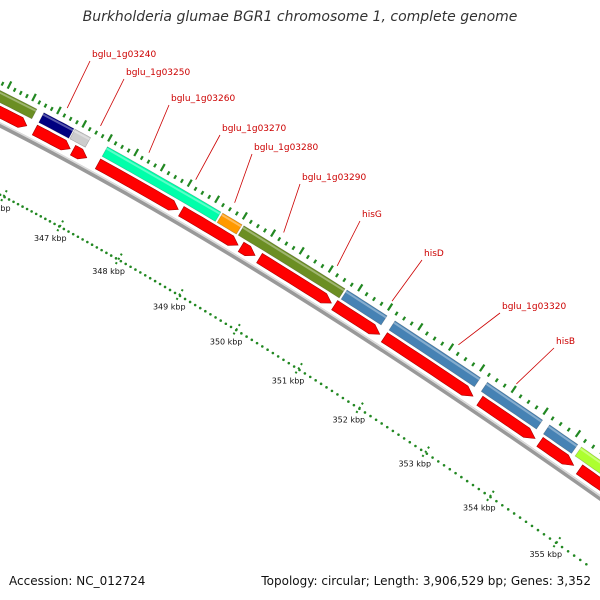  What do you see at coordinates (77, 581) in the screenshot?
I see `accession-text: Accession: NC_012724` at bounding box center [77, 581].